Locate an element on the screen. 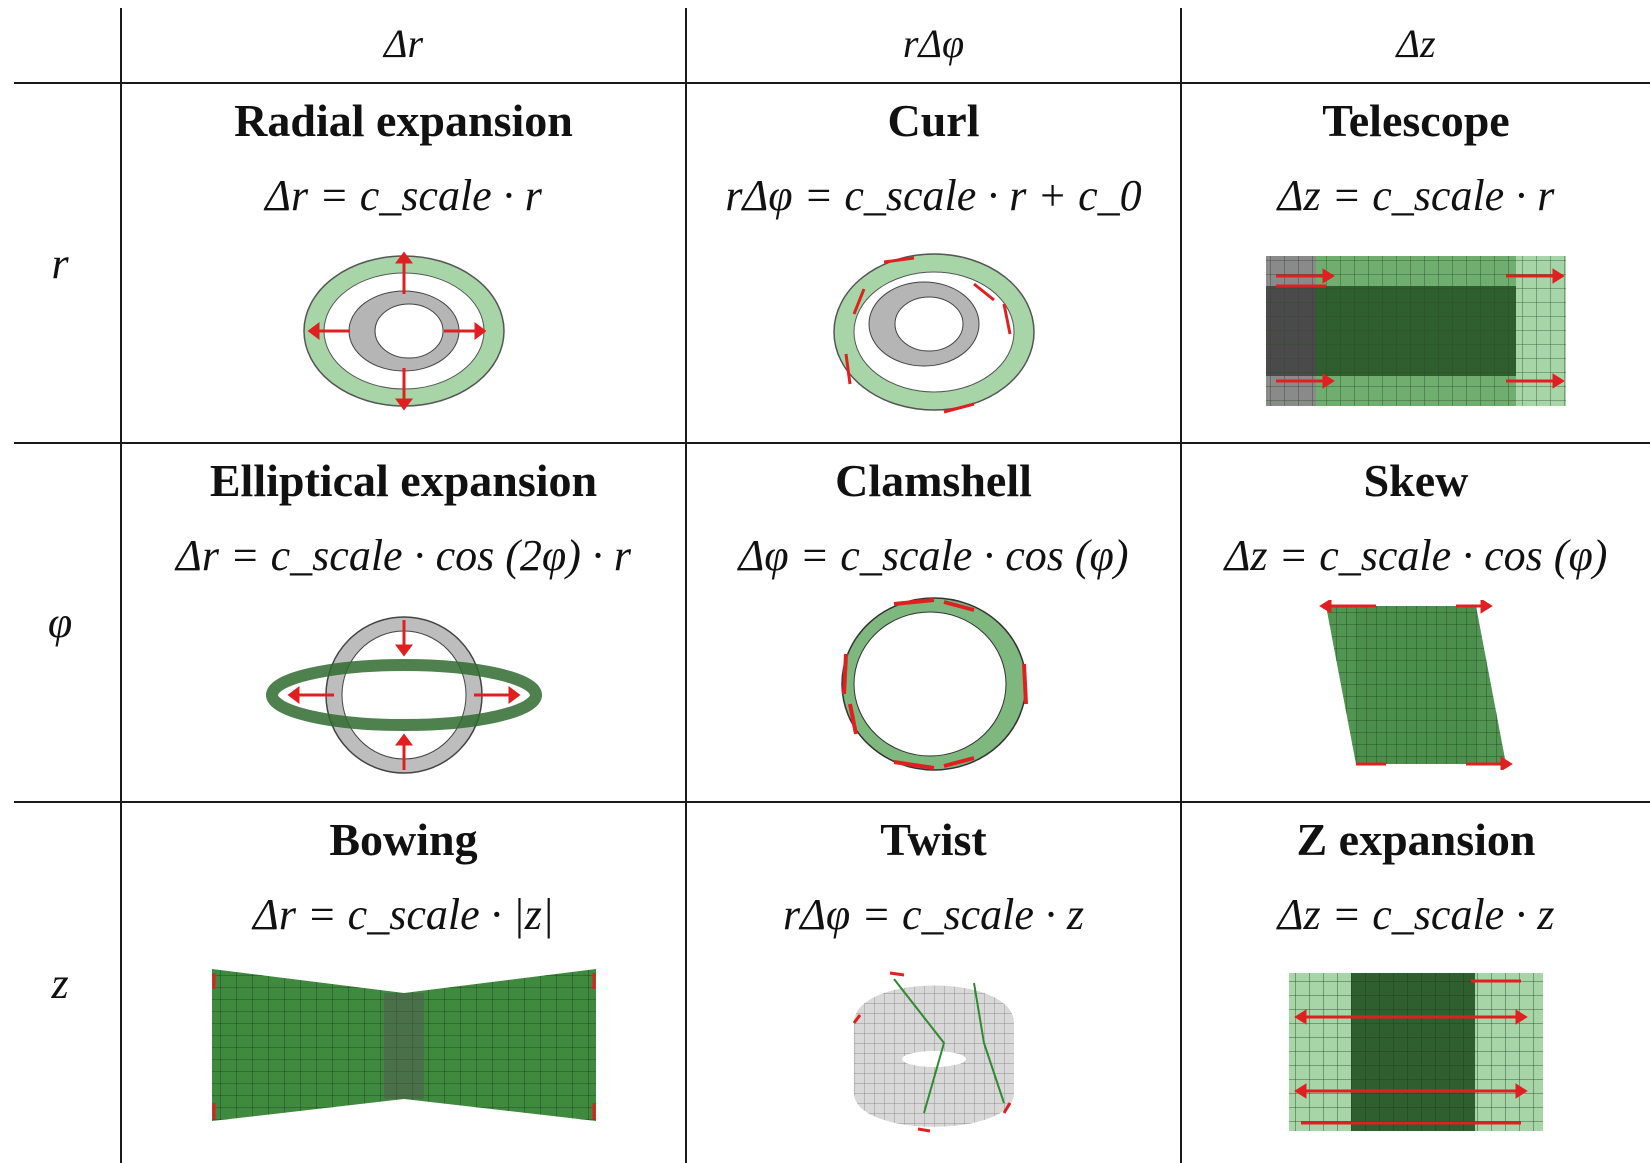  row-header-z: z is located at coordinates (60, 983).